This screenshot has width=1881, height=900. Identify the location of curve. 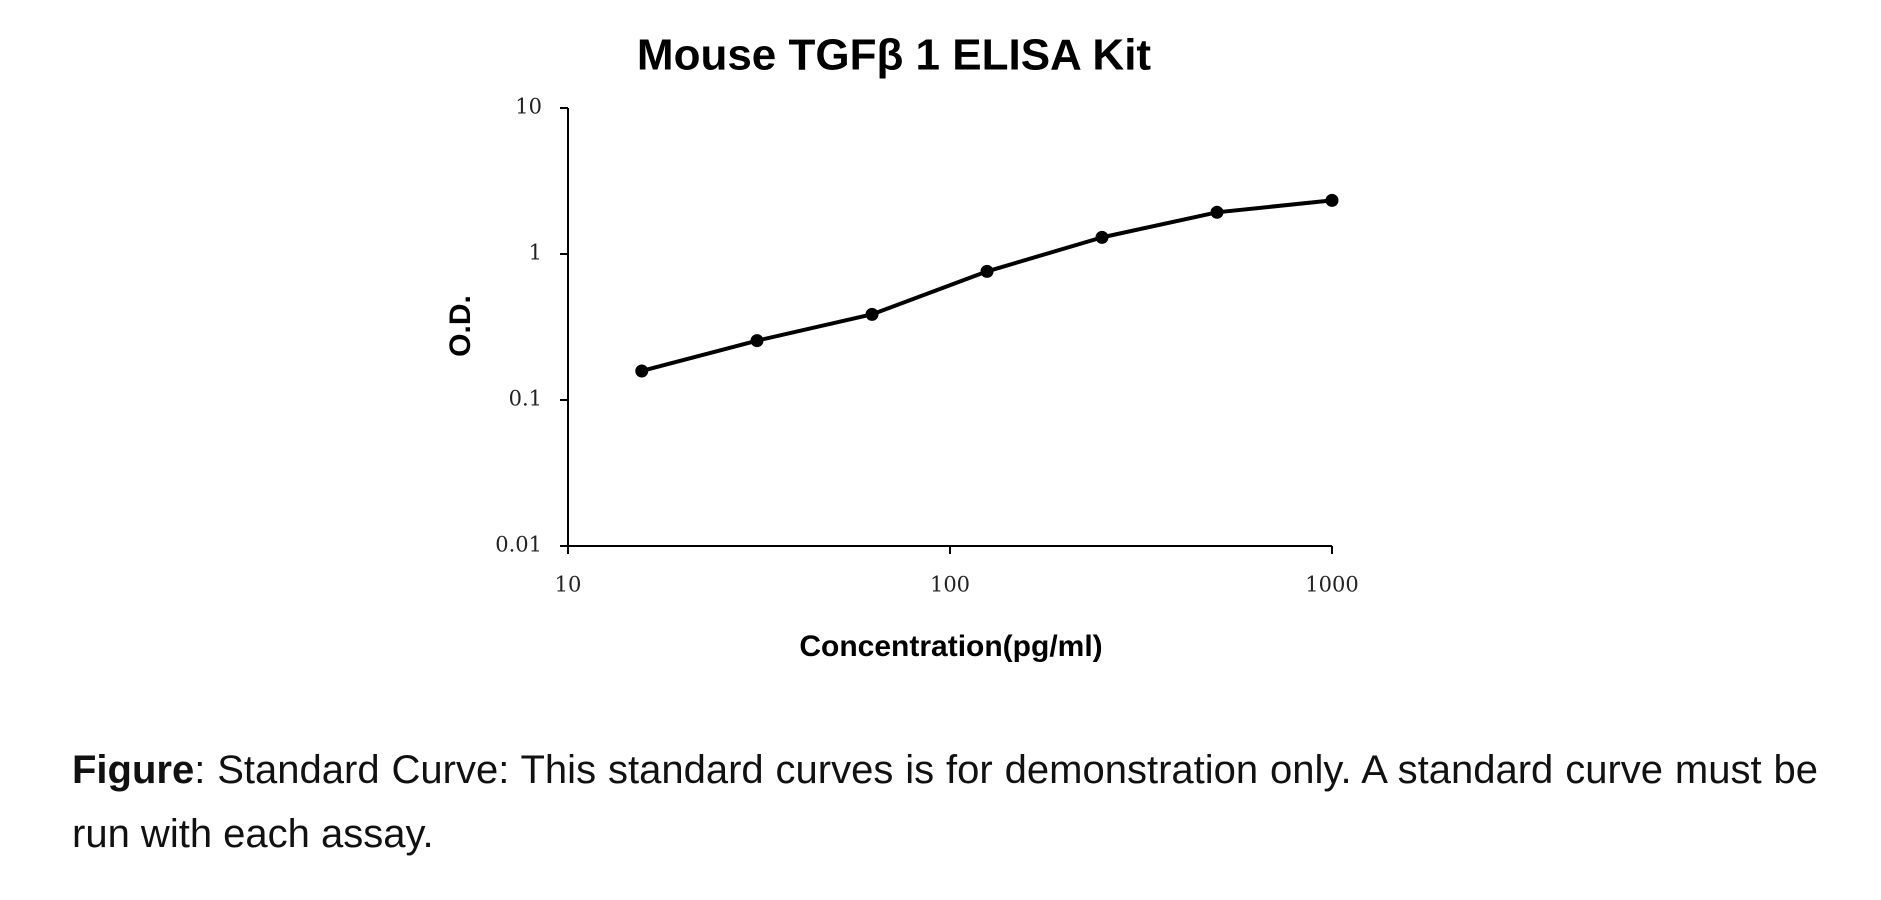
(987, 285).